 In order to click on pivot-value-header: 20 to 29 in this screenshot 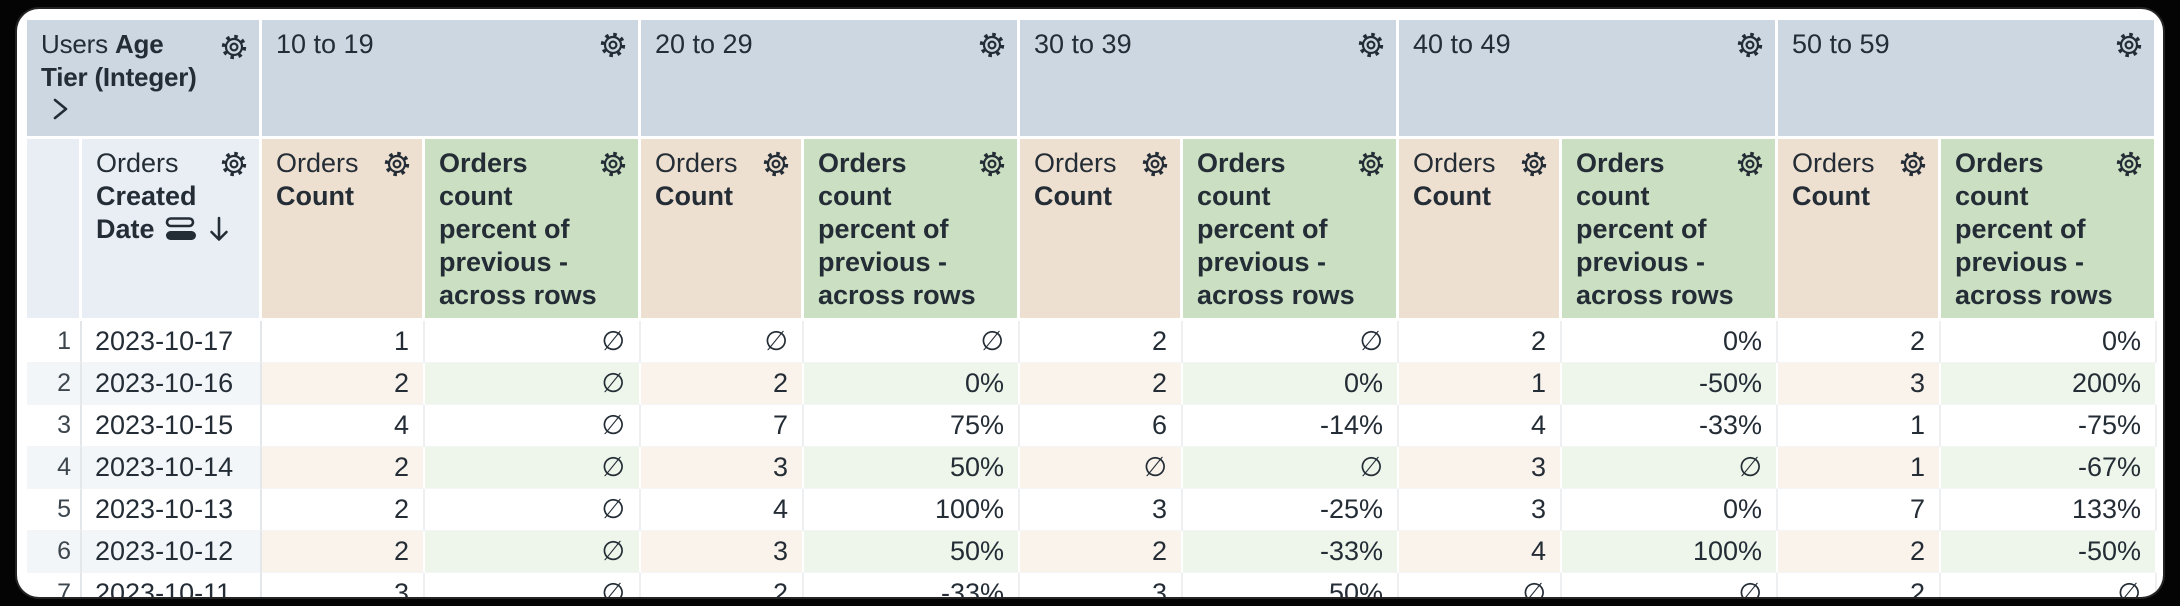, I will do `click(830, 79)`.